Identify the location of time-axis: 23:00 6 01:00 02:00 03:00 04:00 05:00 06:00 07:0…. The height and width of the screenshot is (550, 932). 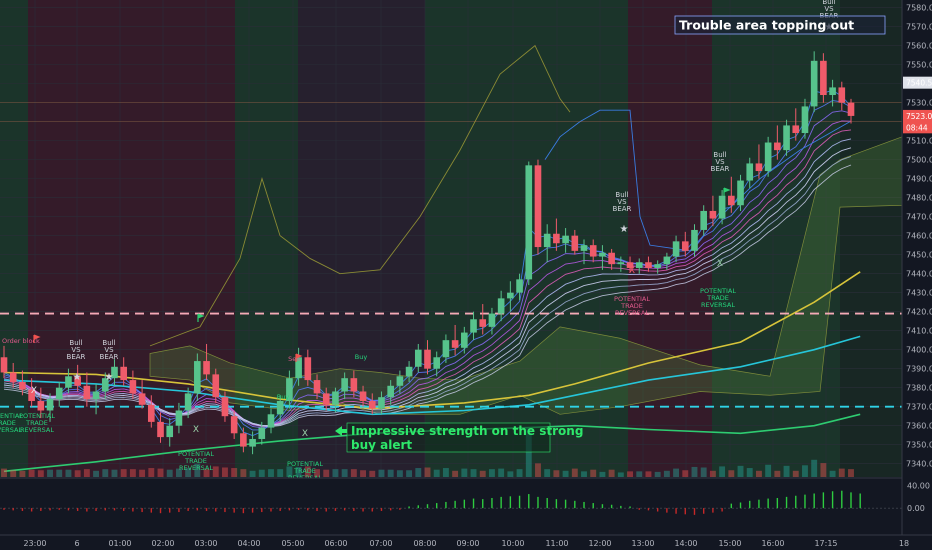
(466, 542).